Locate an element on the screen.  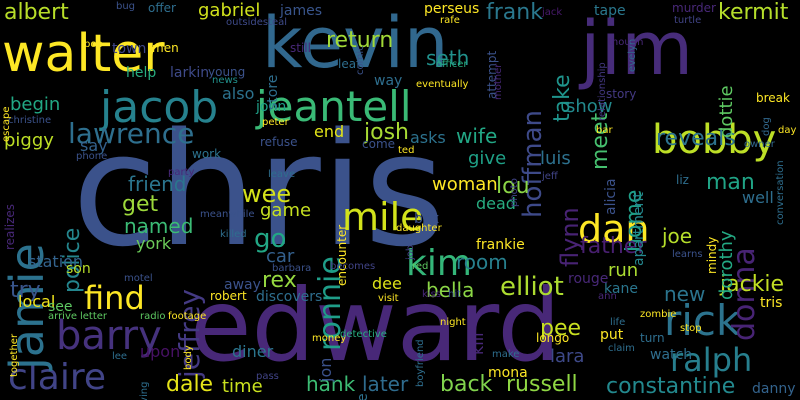
word-red: red is located at coordinates (420, 266).